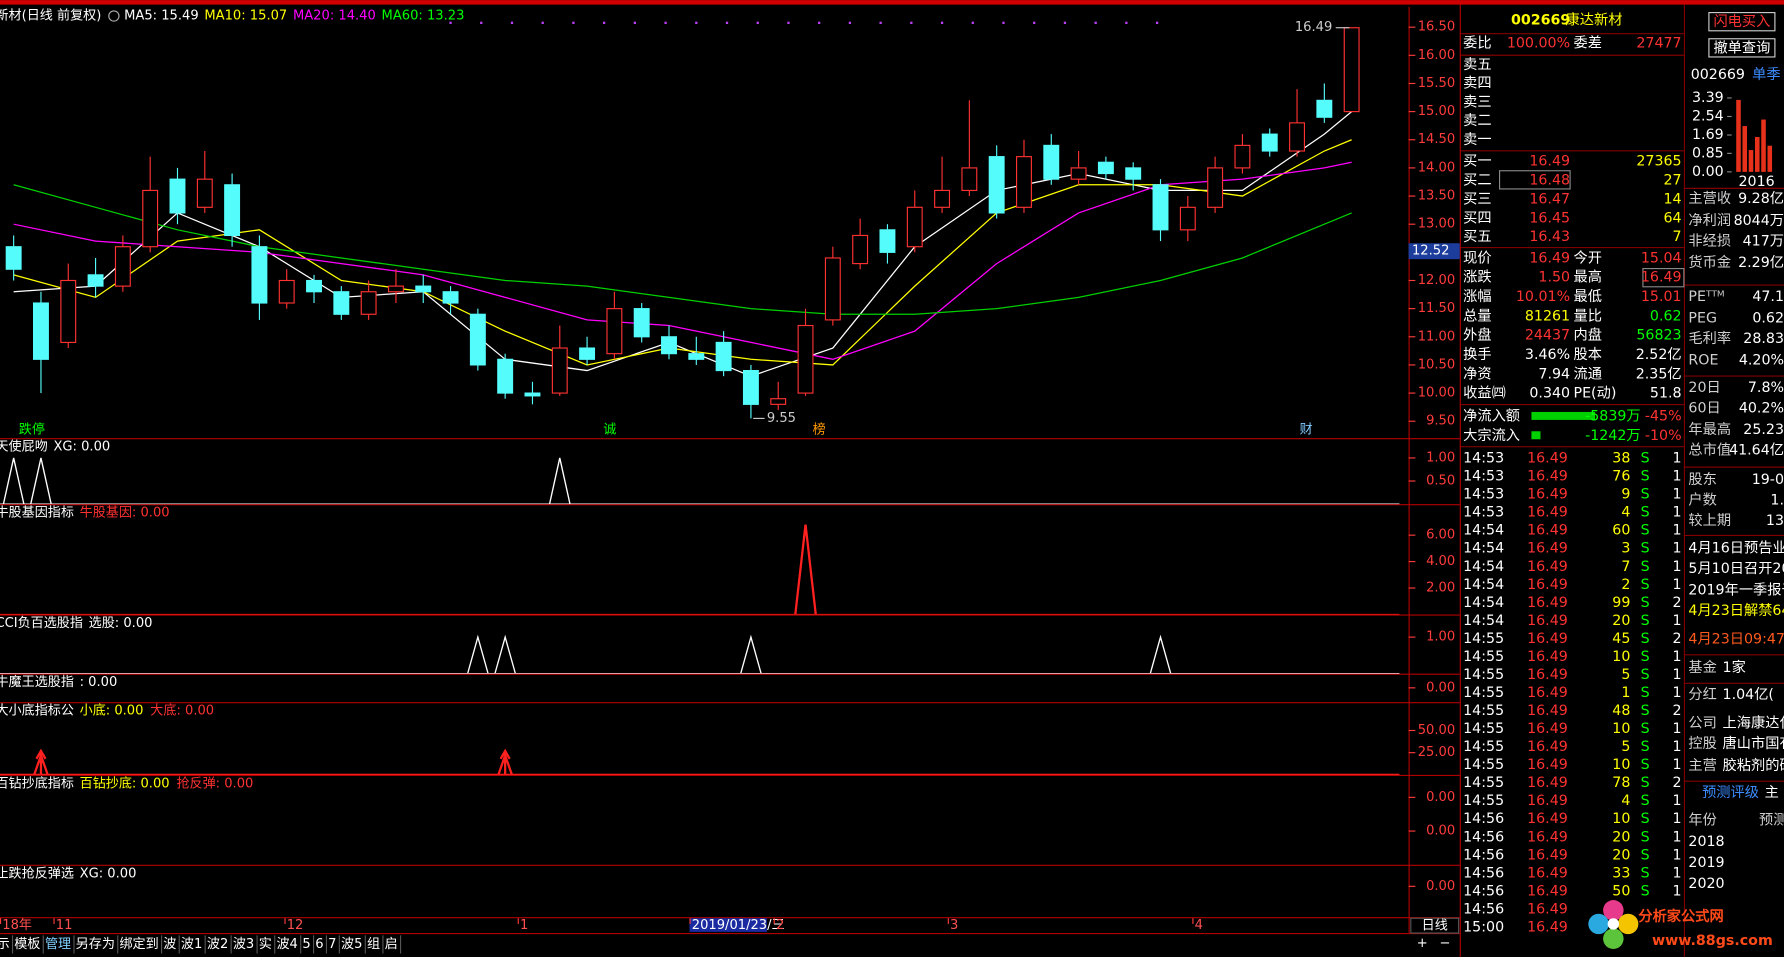 This screenshot has height=957, width=1784. Describe the element at coordinates (286, 944) in the screenshot. I see `tab: 波4` at that location.